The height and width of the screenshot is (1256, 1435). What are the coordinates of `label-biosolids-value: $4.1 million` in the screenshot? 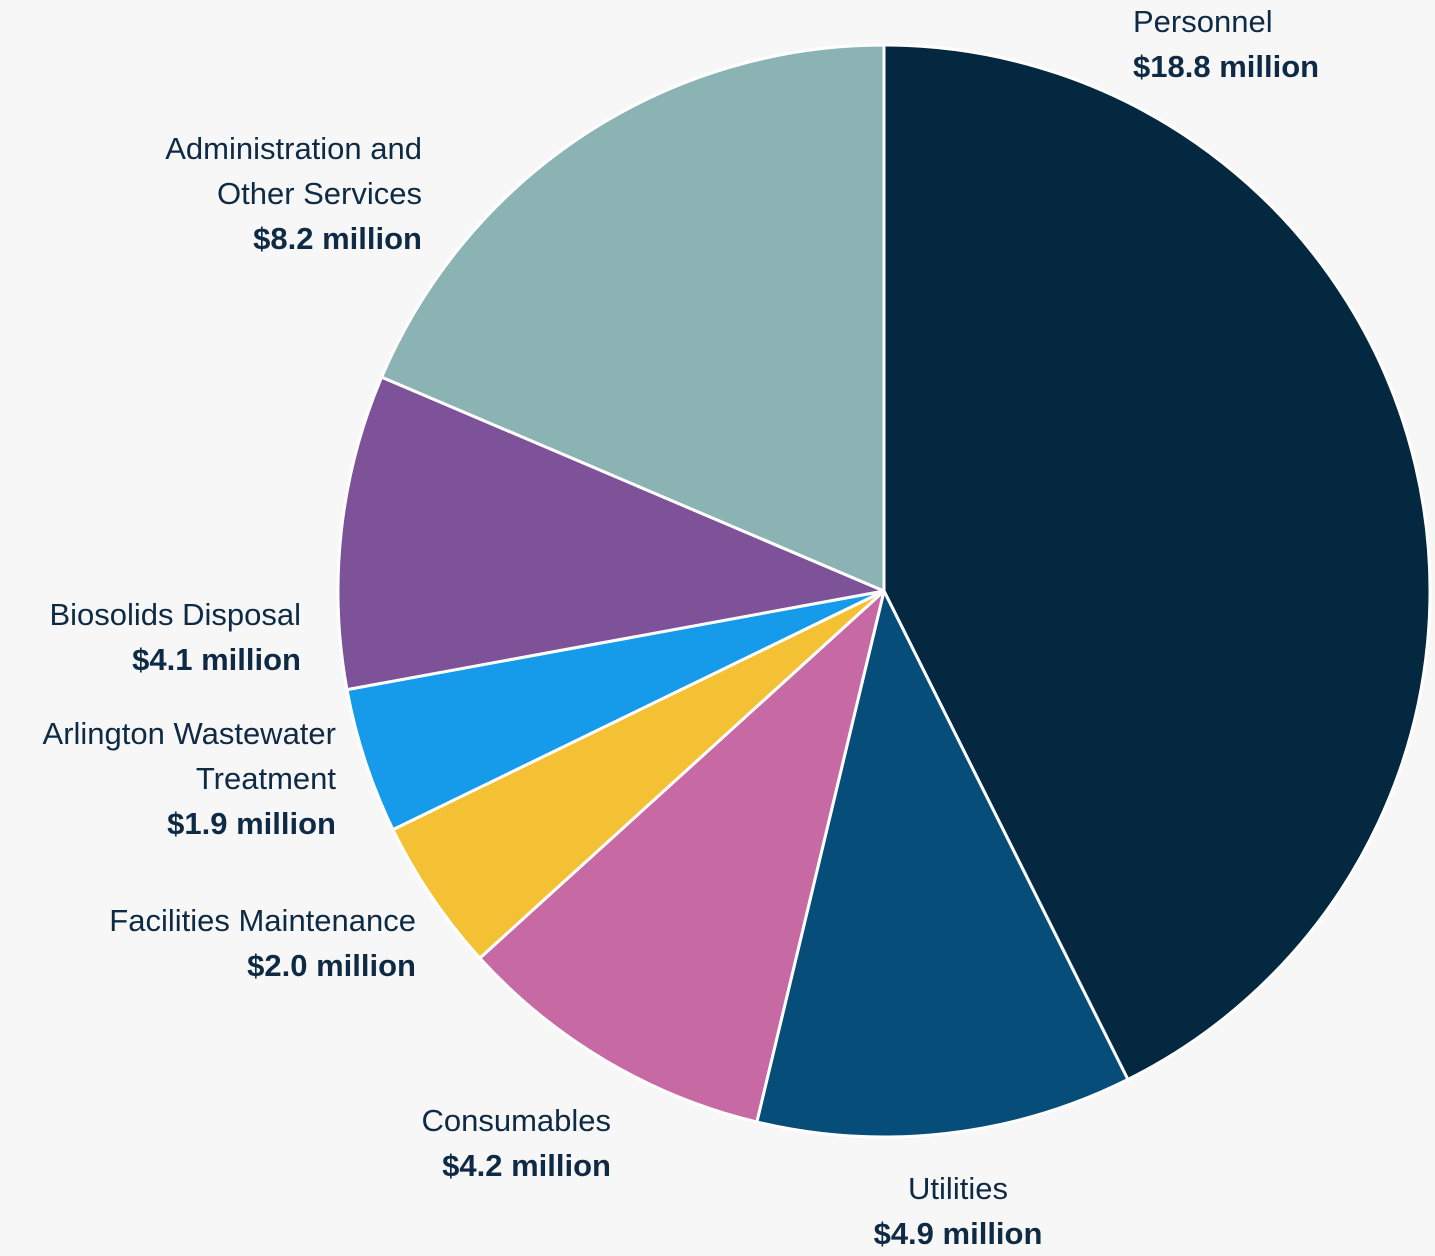 It's located at (216, 659).